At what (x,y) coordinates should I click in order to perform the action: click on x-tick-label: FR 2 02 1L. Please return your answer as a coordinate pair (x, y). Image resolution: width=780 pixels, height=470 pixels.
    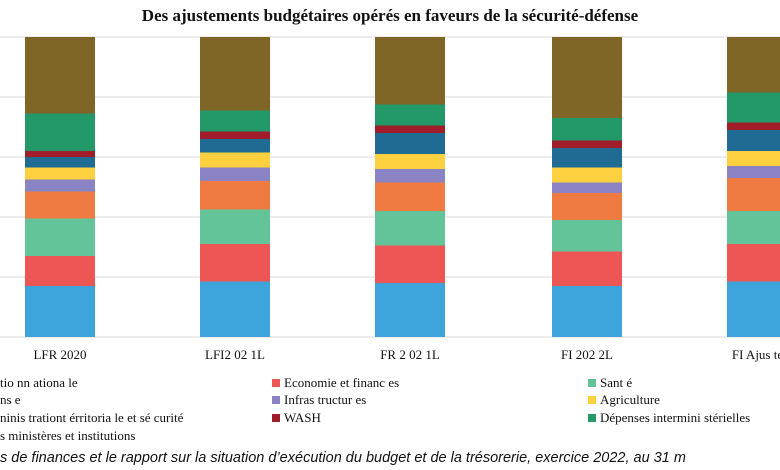
    Looking at the image, I should click on (410, 354).